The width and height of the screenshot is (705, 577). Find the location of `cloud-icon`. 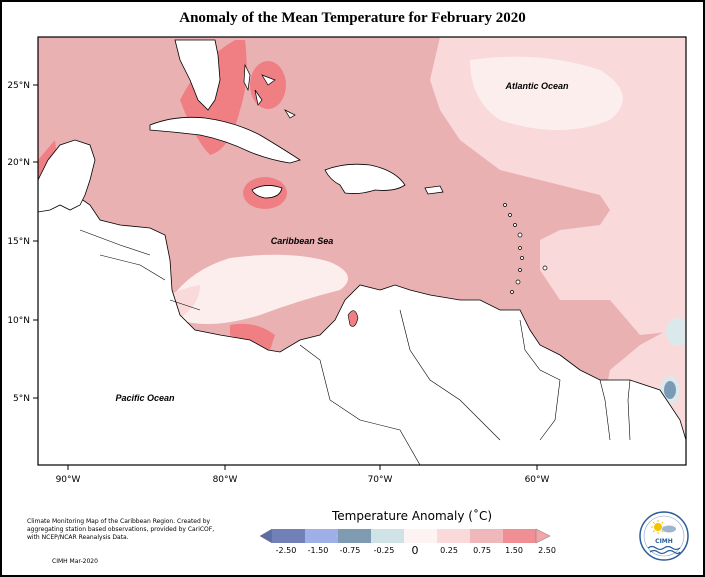

cloud-icon is located at coordinates (669, 529).